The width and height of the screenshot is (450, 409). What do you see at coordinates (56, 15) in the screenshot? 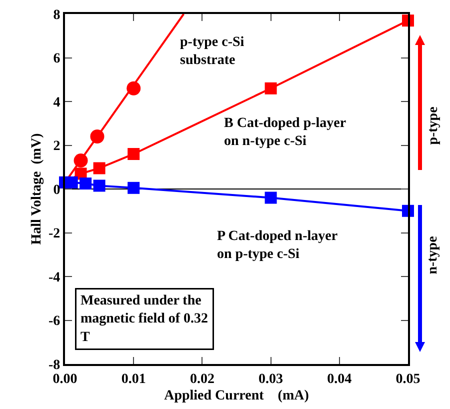
I see `y-tick-label: 8` at bounding box center [56, 15].